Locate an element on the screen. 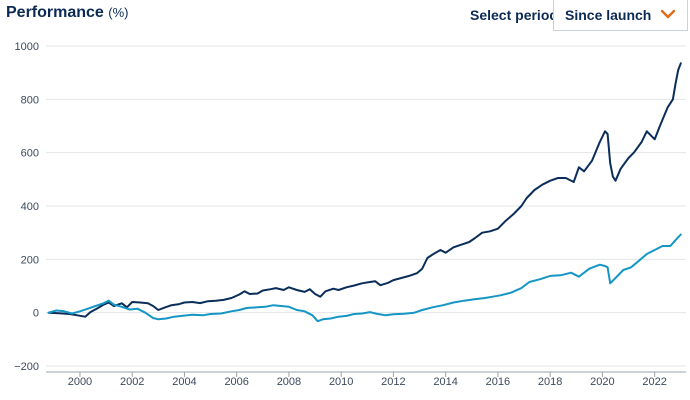  x-tick-label: 2010 is located at coordinates (341, 382).